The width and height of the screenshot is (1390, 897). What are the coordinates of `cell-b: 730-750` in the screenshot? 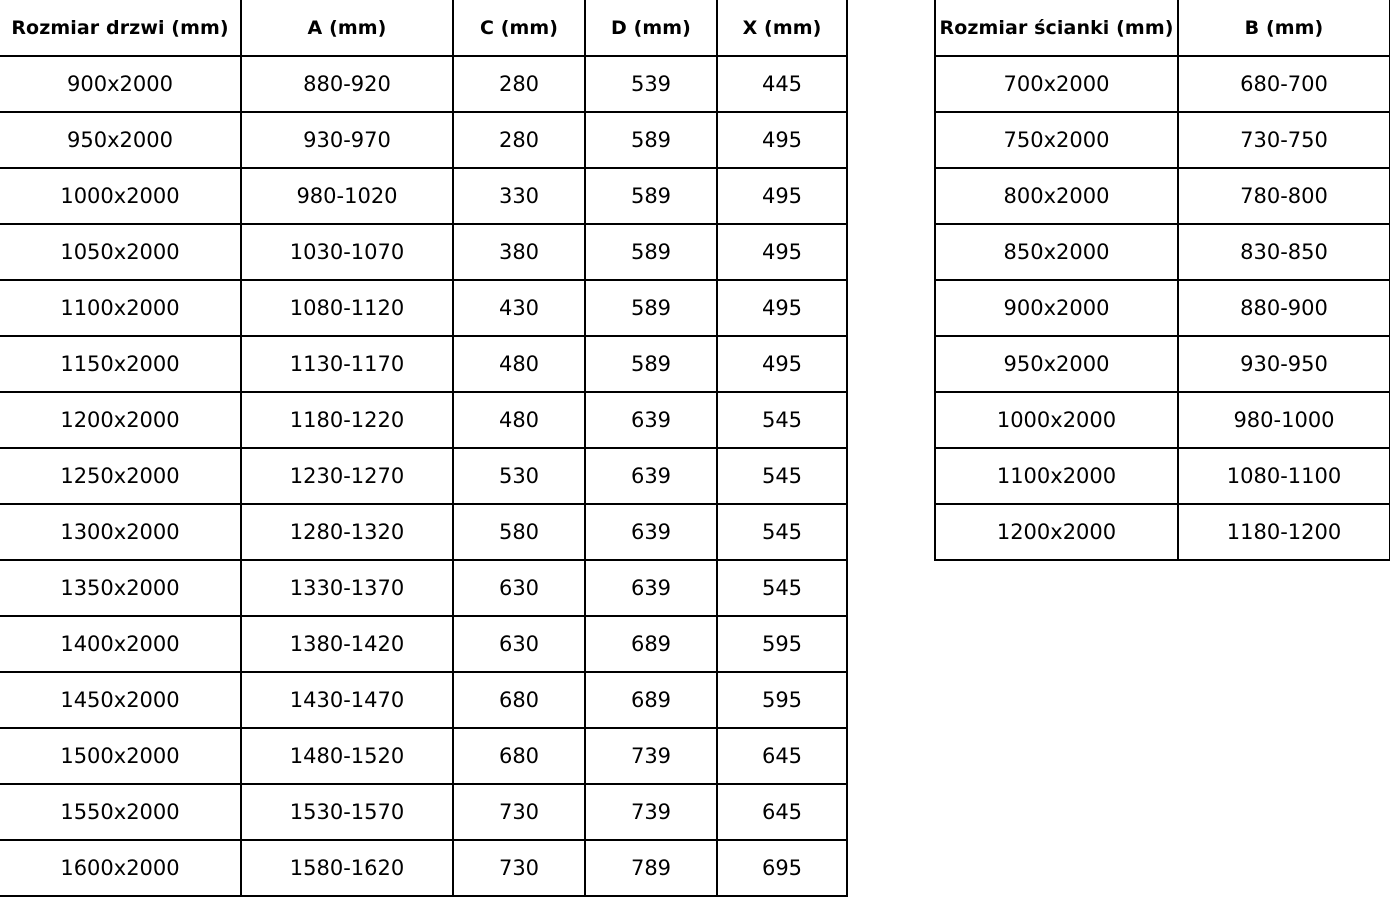 It's located at (1283, 140).